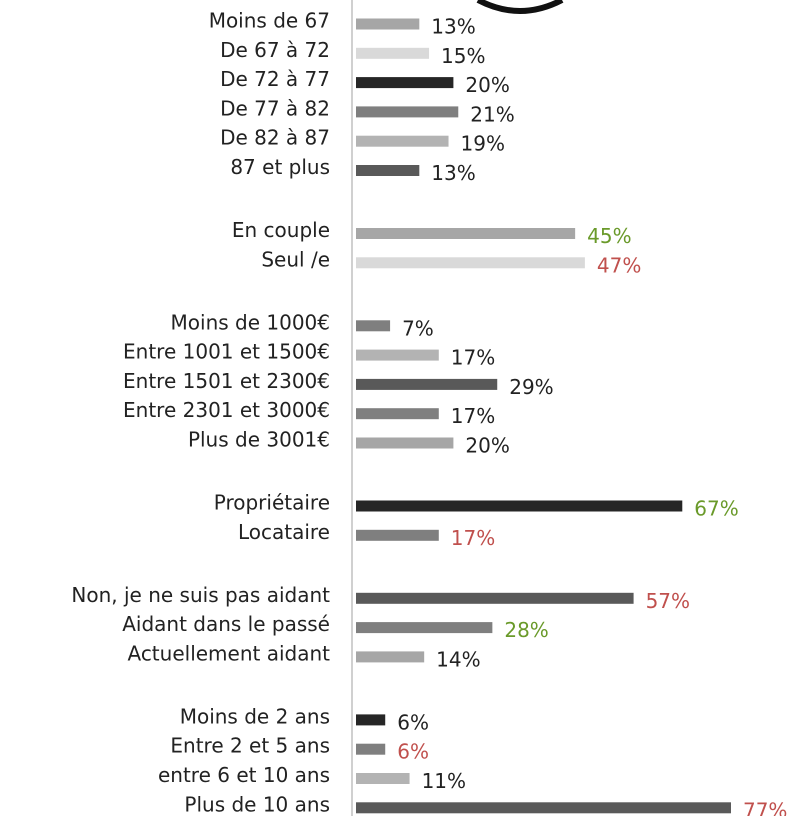 The height and width of the screenshot is (816, 812). I want to click on category-label: Moins de 2 ans, so click(255, 716).